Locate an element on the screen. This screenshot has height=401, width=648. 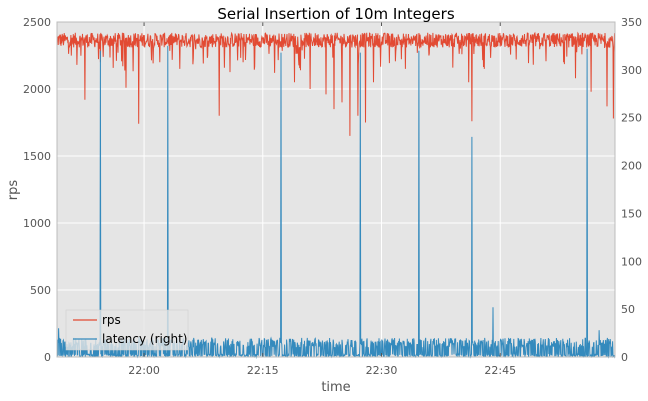
legend-label-rps: rps is located at coordinates (111, 320).